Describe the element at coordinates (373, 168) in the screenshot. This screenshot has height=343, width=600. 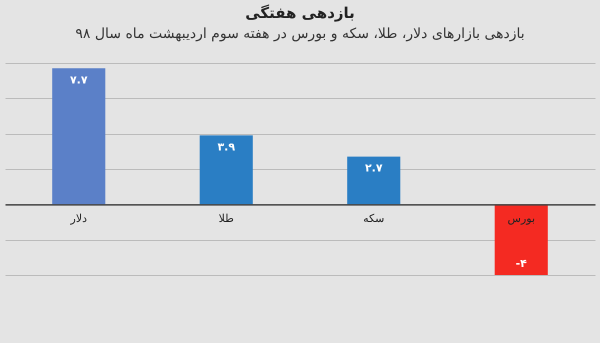
I see `data-label: ۲.۷` at that location.